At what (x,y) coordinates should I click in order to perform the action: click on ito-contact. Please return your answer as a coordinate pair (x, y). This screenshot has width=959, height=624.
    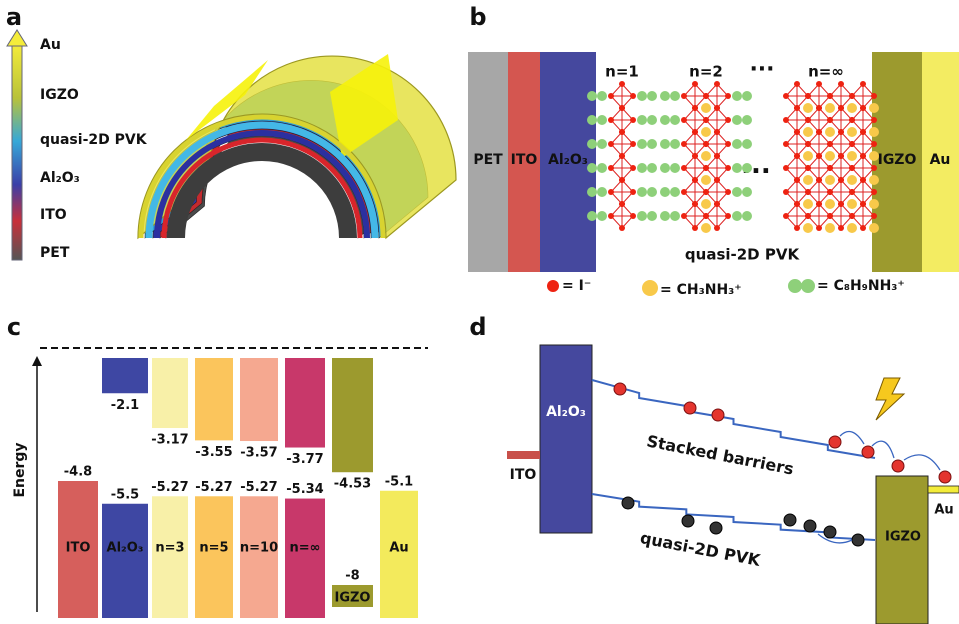
    Looking at the image, I should click on (523, 455).